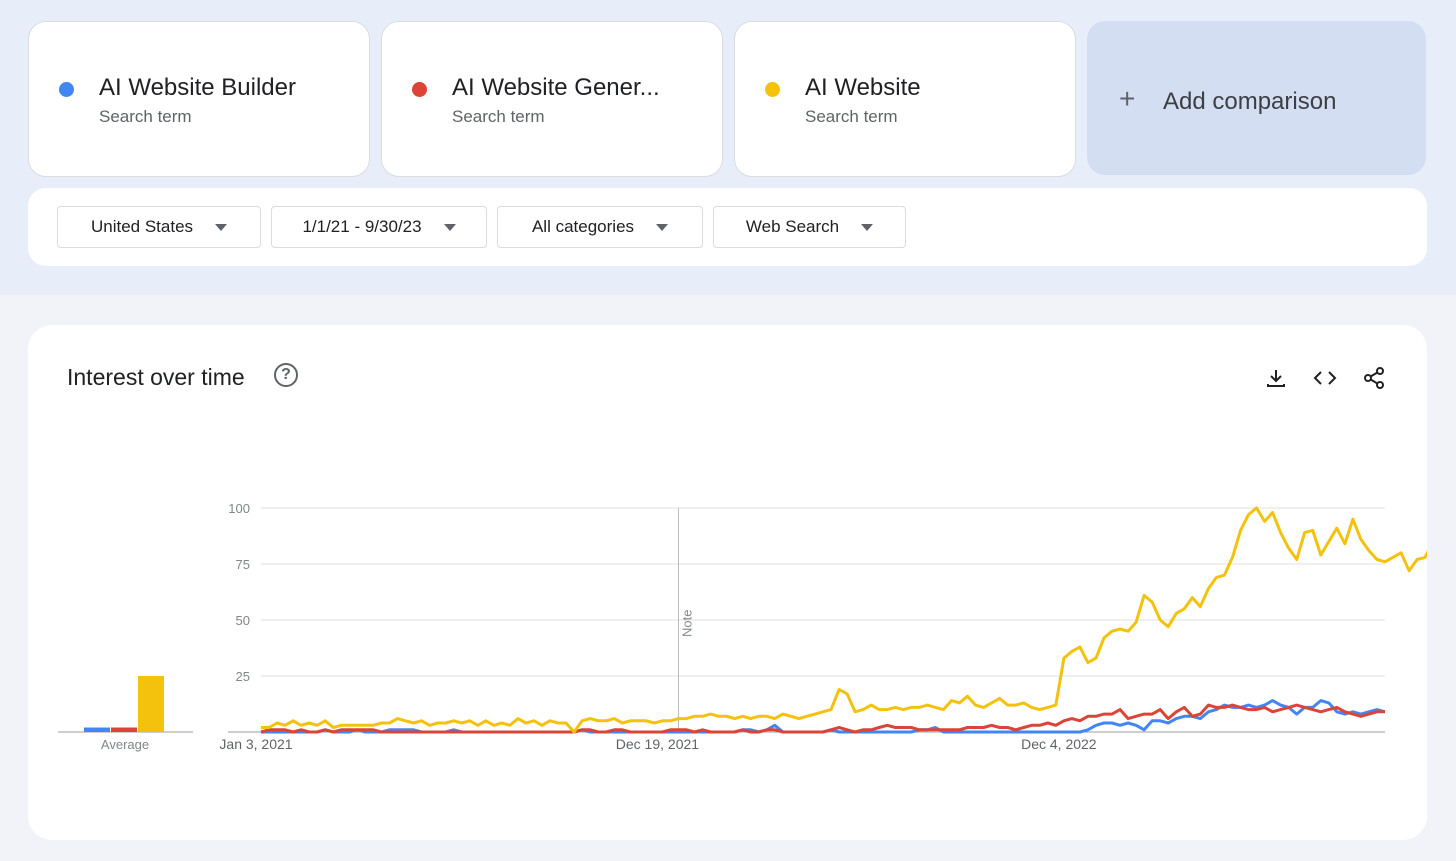 The image size is (1456, 861). I want to click on search-type-dropdown: Web Search, so click(809, 227).